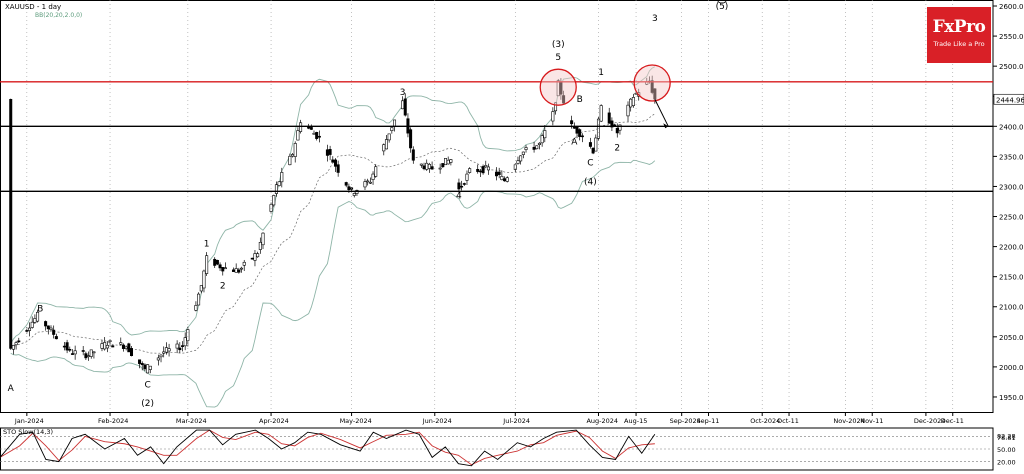 The width and height of the screenshot is (1024, 474). I want to click on time-tick-label: Mar-2024, so click(191, 421).